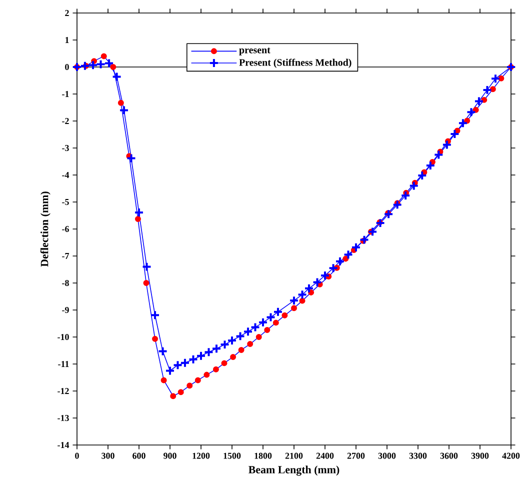  I want to click on y-tick-label: -11, so click(63, 364).